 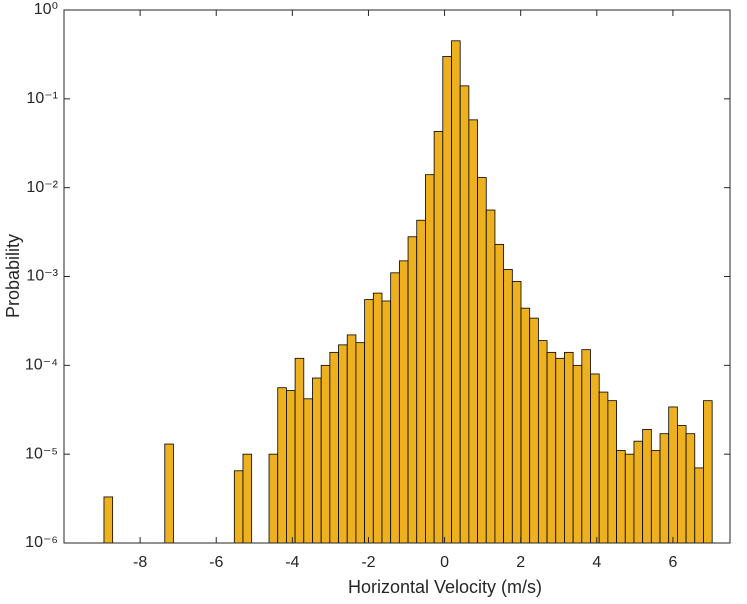 I want to click on x-tick-label: 0, so click(x=444, y=562).